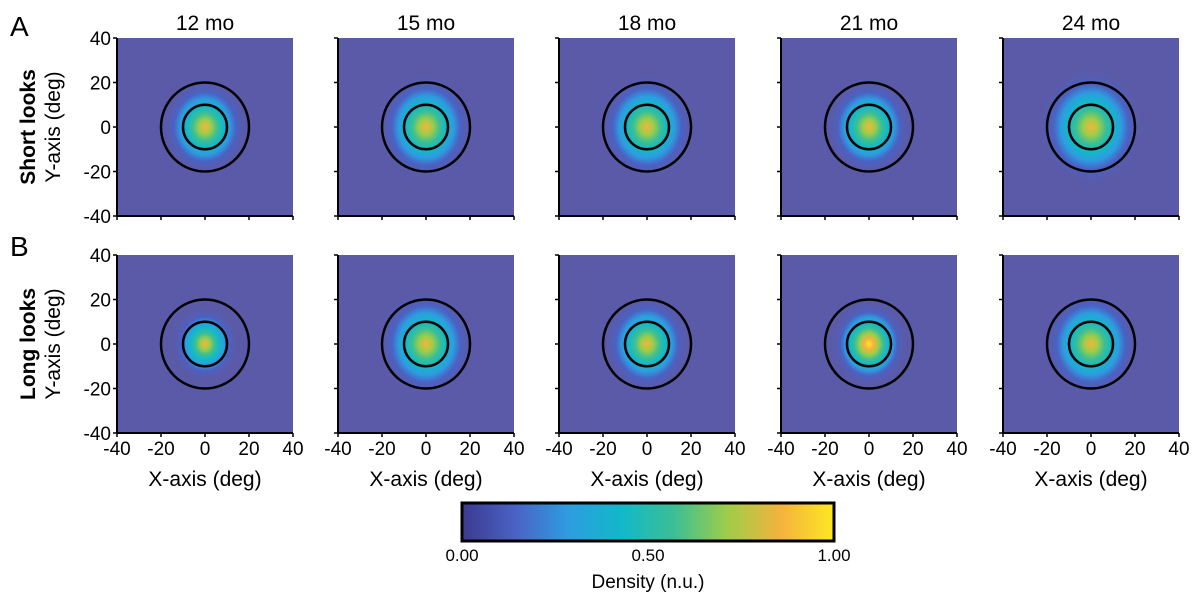 The width and height of the screenshot is (1199, 597). Describe the element at coordinates (647, 23) in the screenshot. I see `column-title: 18 mo` at that location.